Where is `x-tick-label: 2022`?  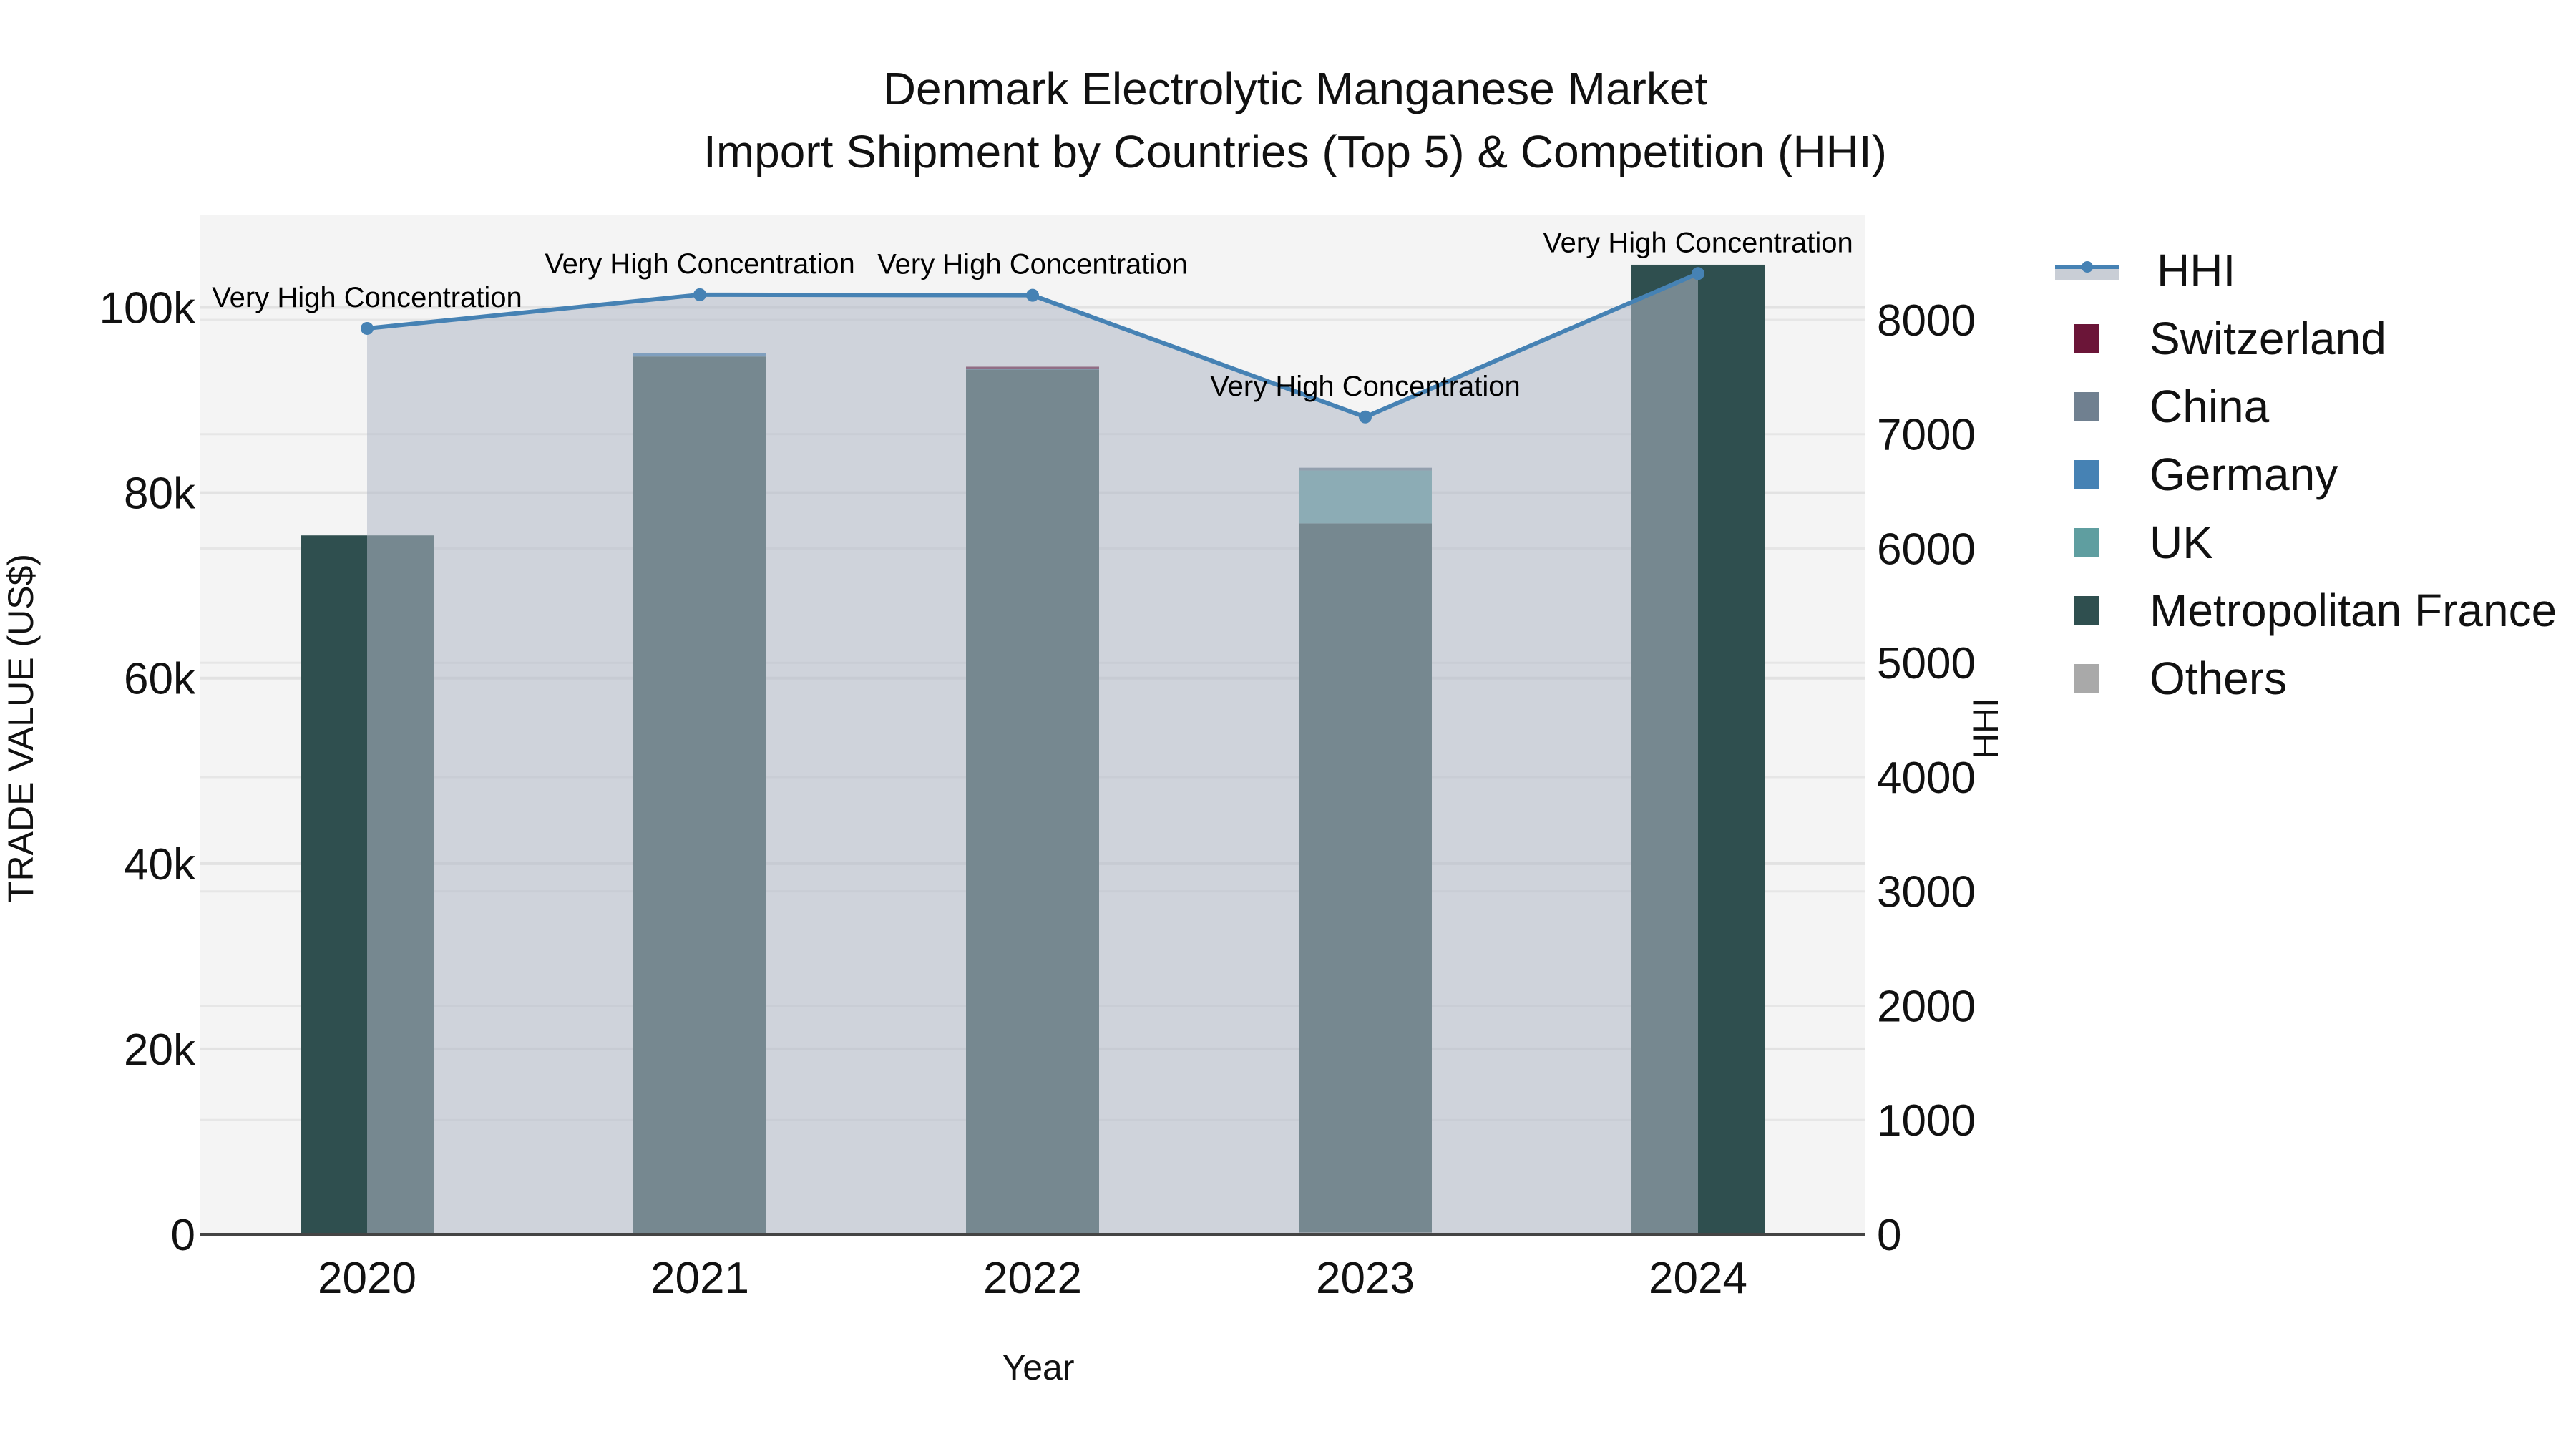
x-tick-label: 2022 is located at coordinates (1032, 1278).